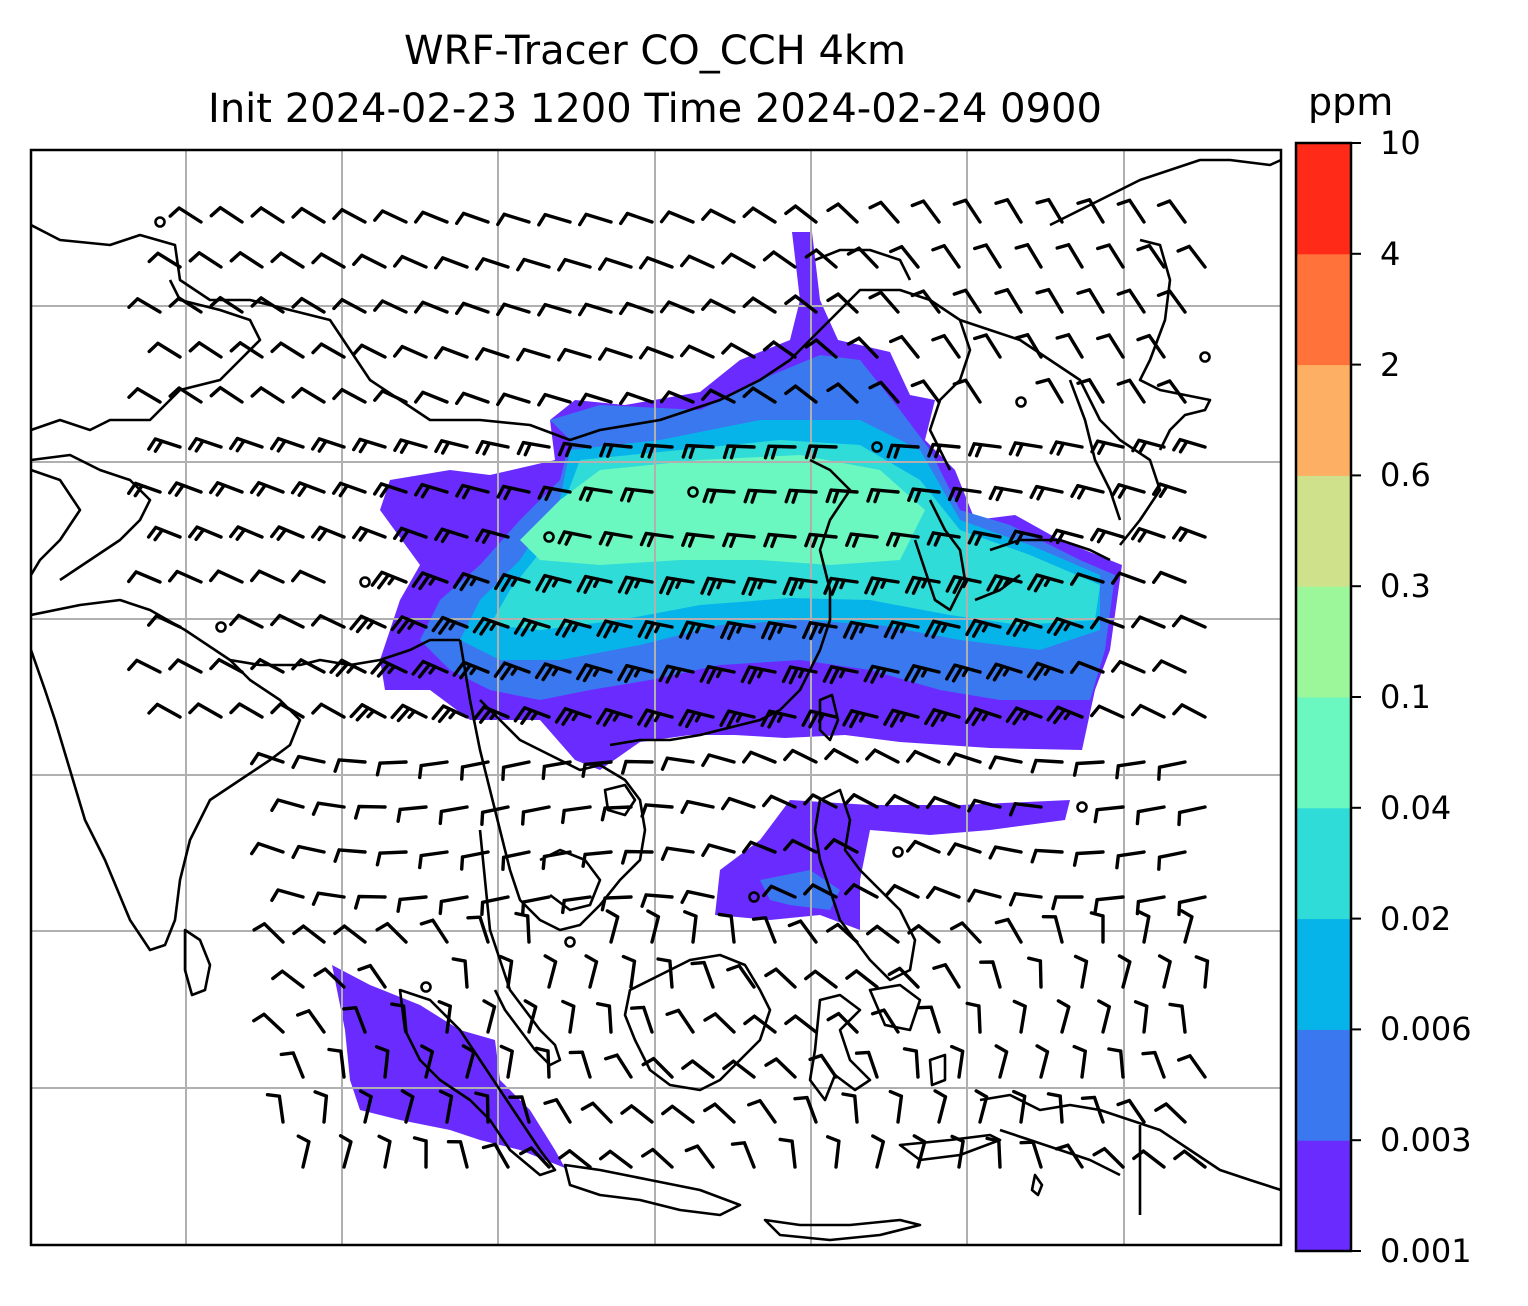  I want to click on colorbar-tick-label: 0.02, so click(1416, 918).